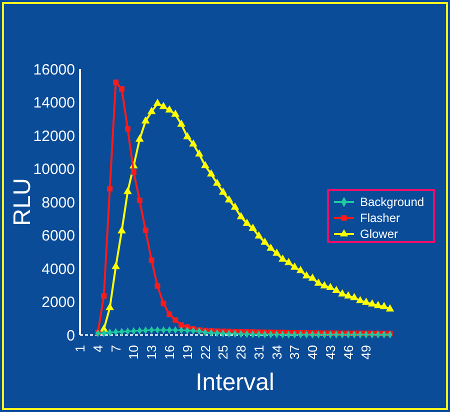 Image resolution: width=450 pixels, height=412 pixels. I want to click on x-tick-label: 4, so click(98, 348).